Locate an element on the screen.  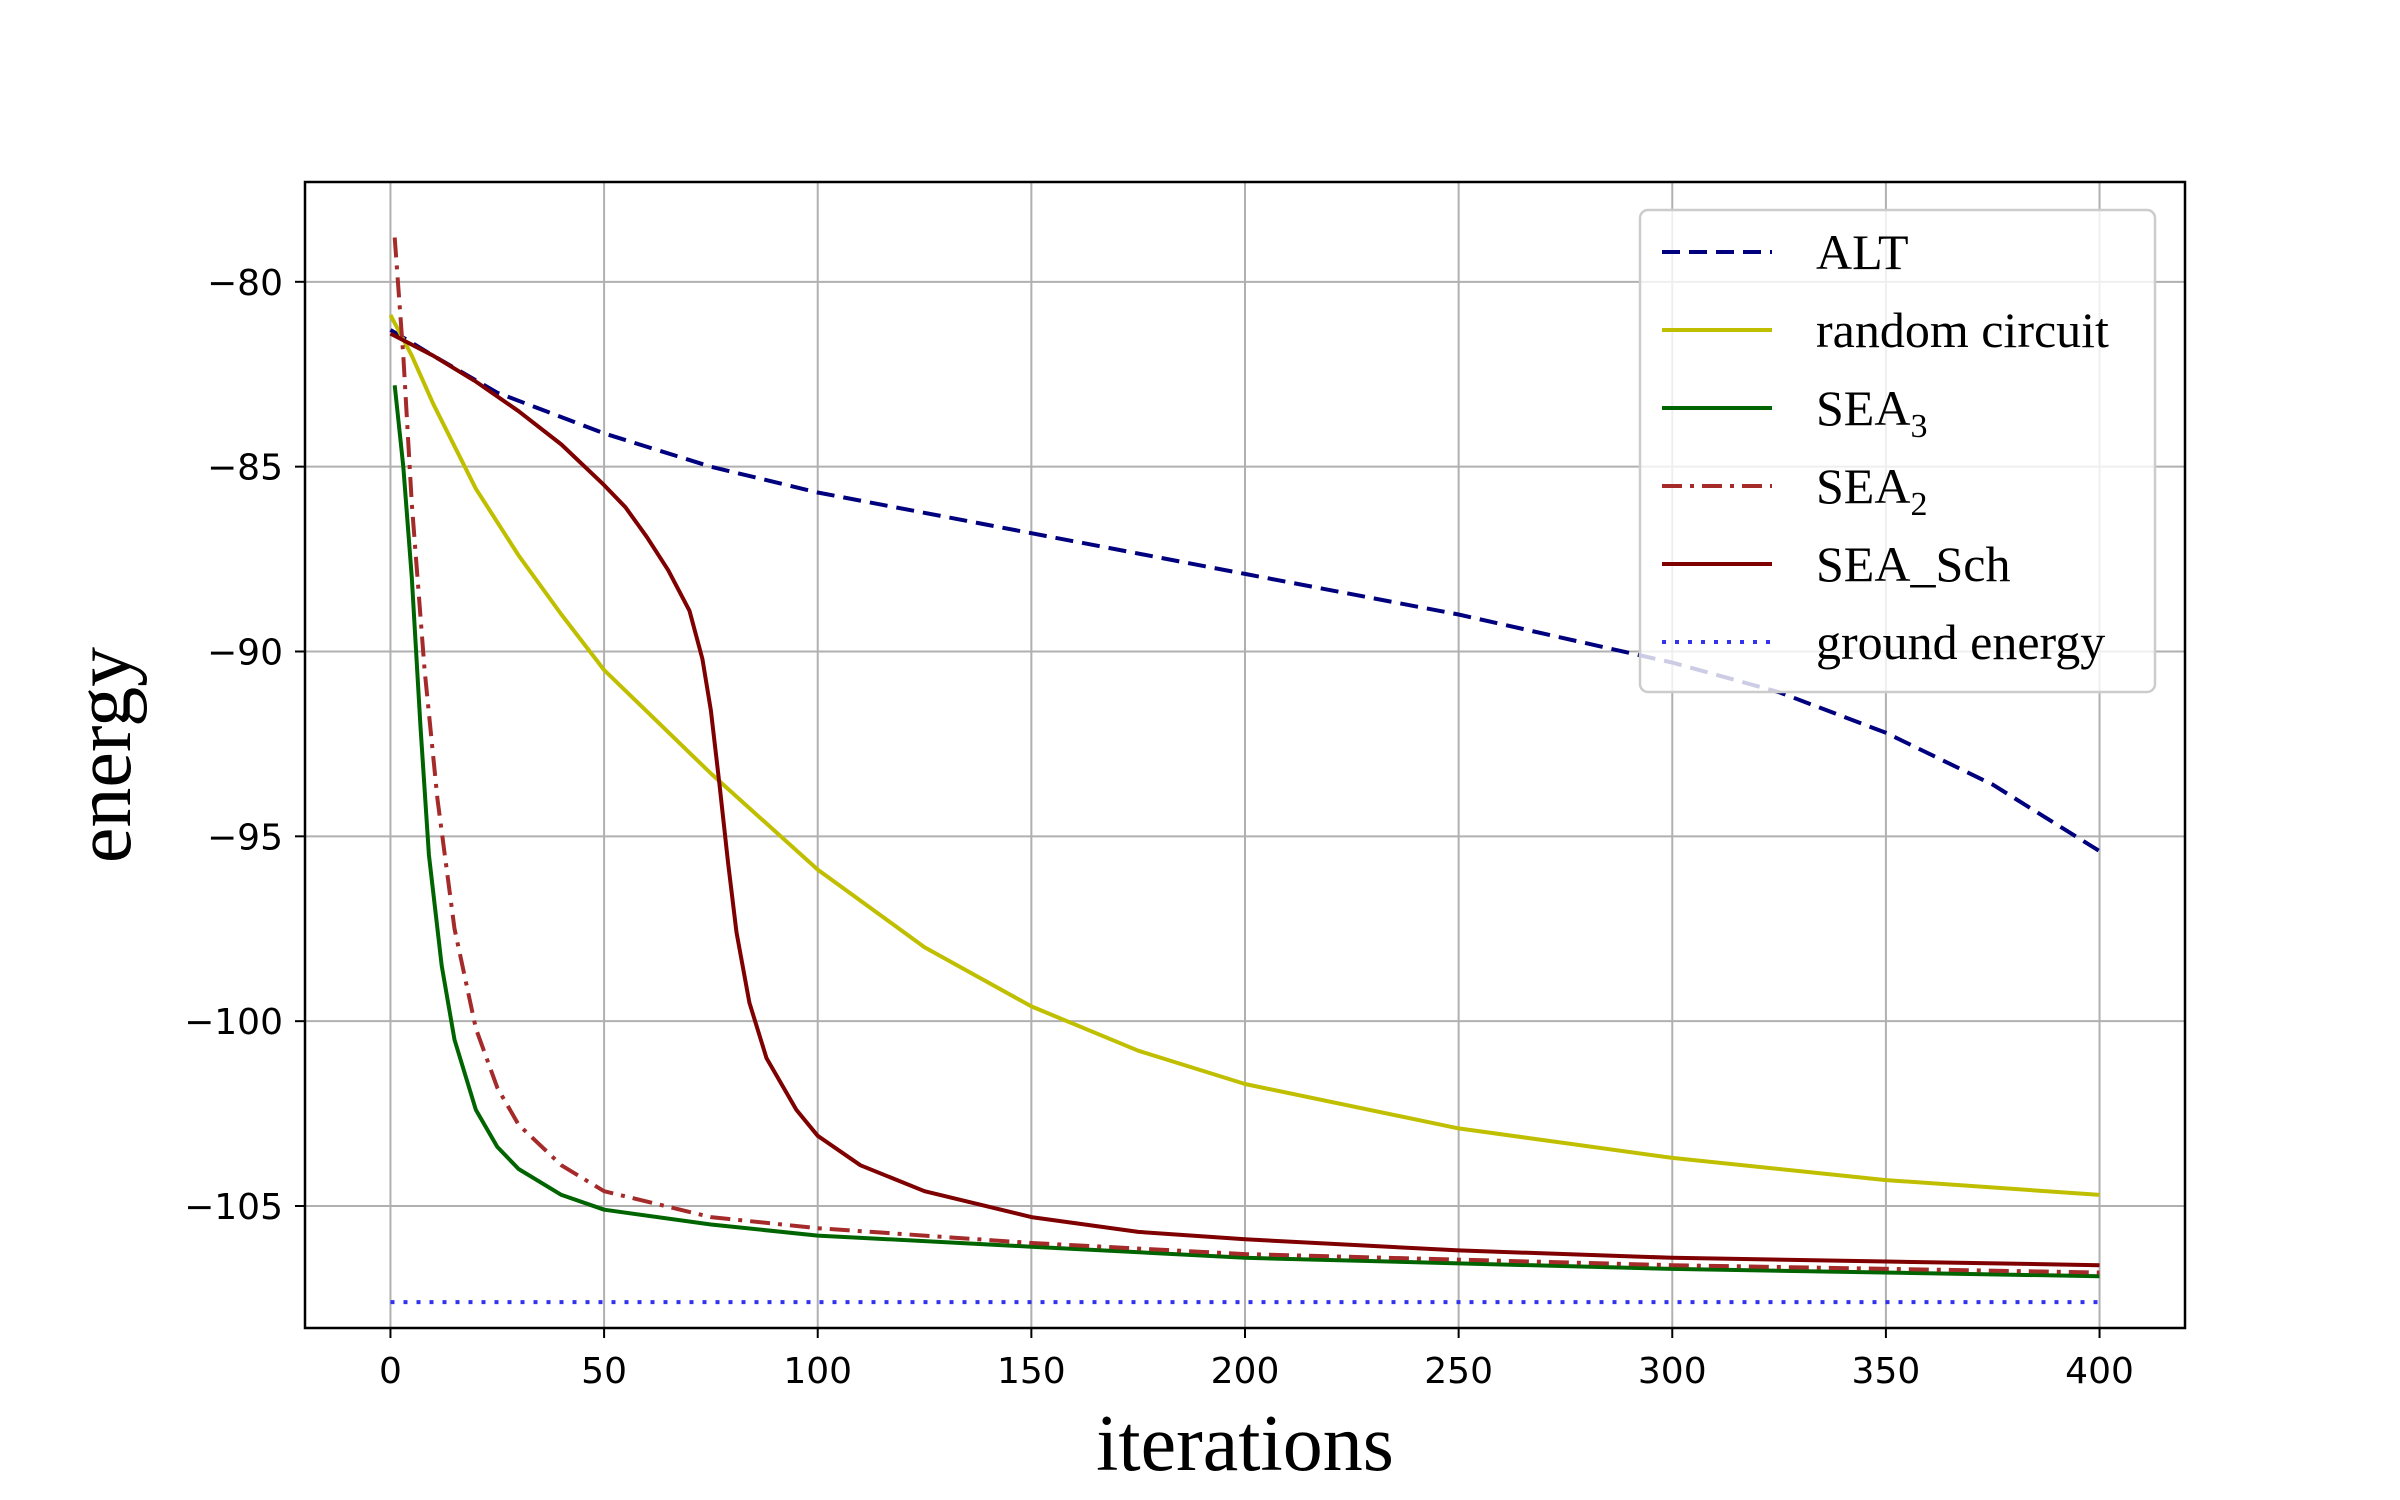
x-axis-title: iterations is located at coordinates (1245, 1444).